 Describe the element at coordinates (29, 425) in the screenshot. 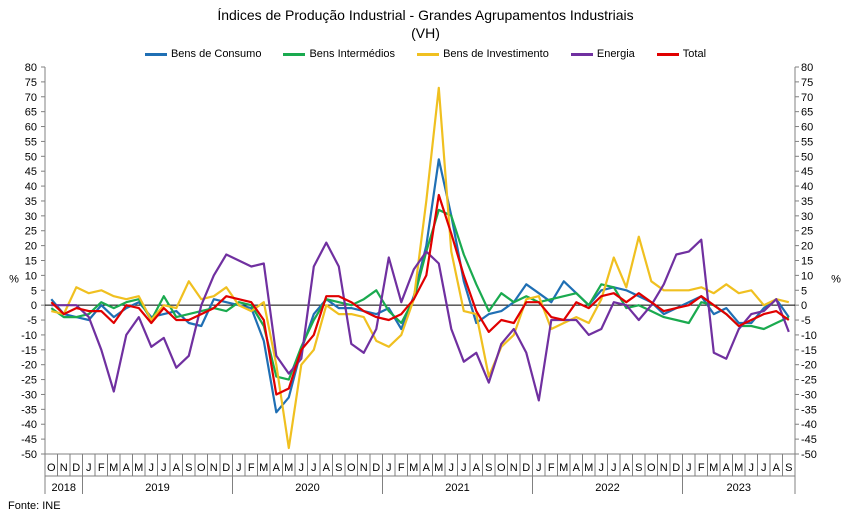

I see `y-tick-label-left: -40` at that location.